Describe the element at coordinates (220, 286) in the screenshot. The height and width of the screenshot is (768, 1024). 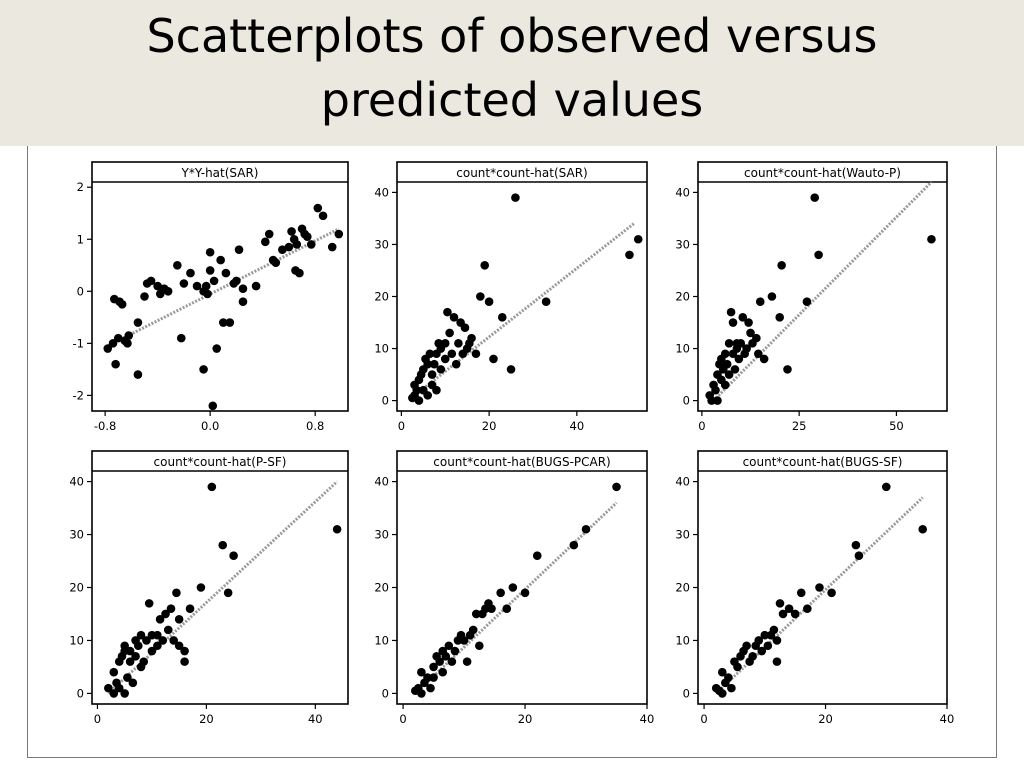
I see `plot-frame` at that location.